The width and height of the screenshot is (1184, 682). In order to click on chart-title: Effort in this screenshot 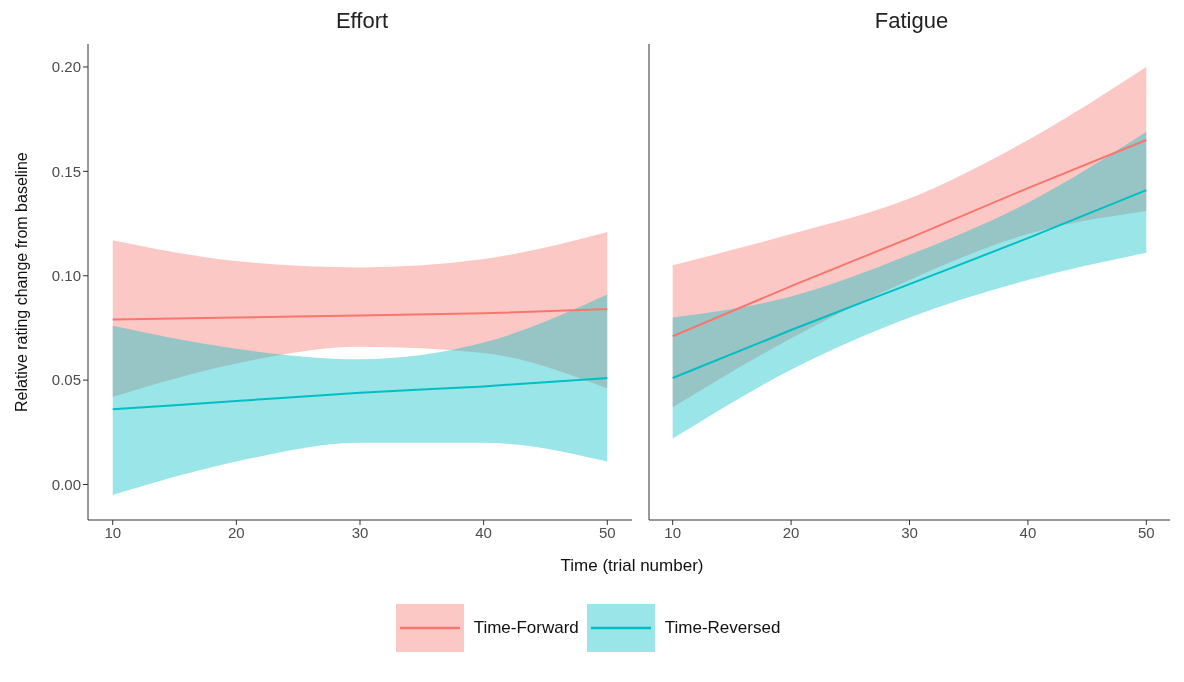, I will do `click(362, 21)`.